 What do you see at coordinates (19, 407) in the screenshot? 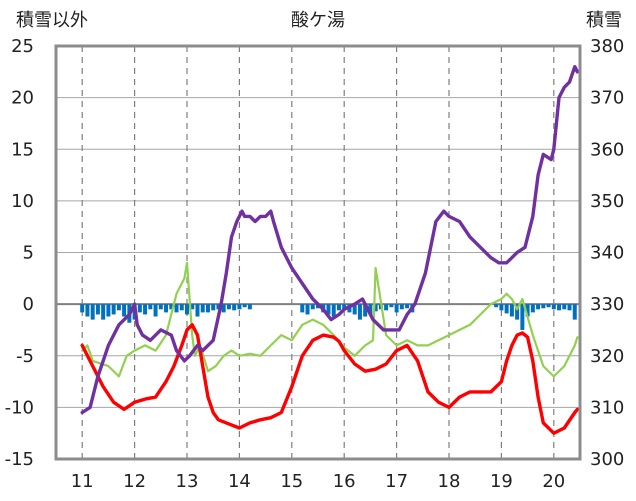
I see `y-left-tick-label: -10` at bounding box center [19, 407].